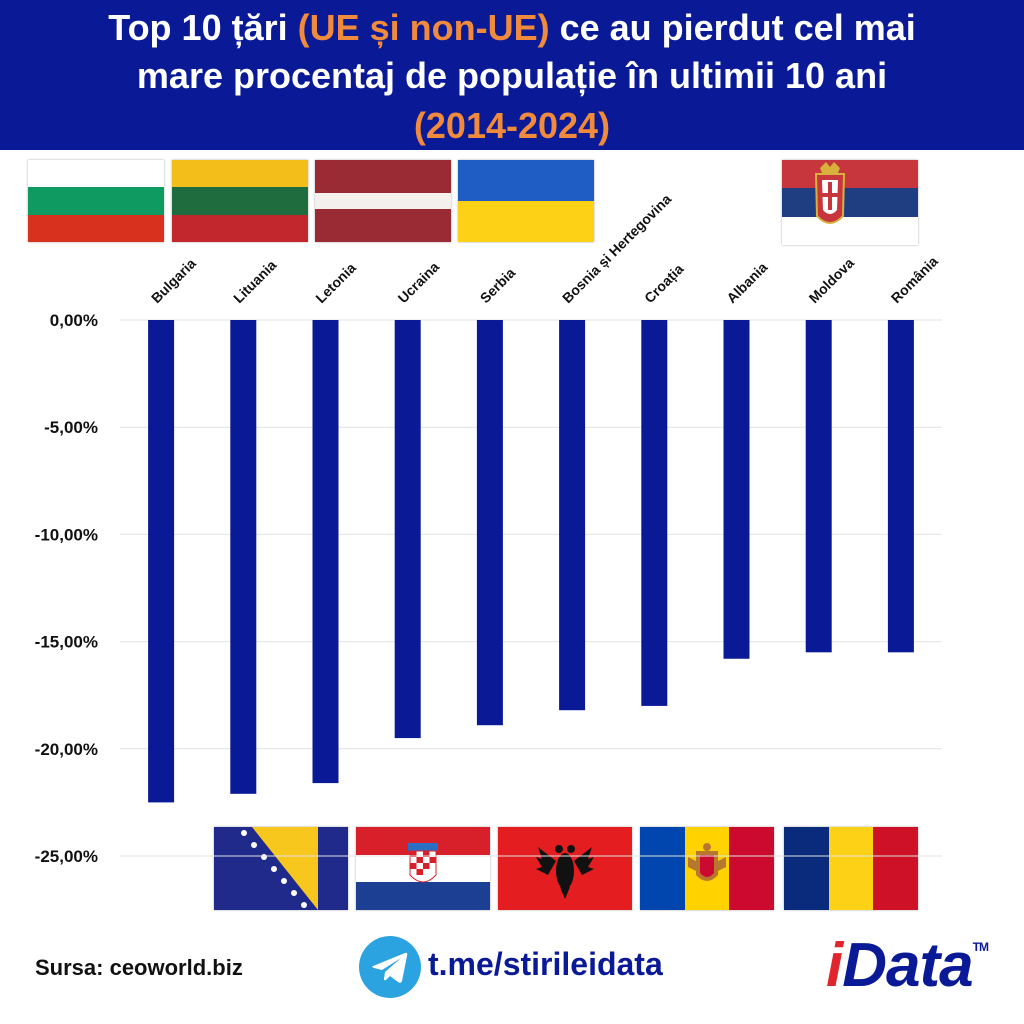  Describe the element at coordinates (423, 27) in the screenshot. I see `title-highlight: (UE și non-UE)` at that location.